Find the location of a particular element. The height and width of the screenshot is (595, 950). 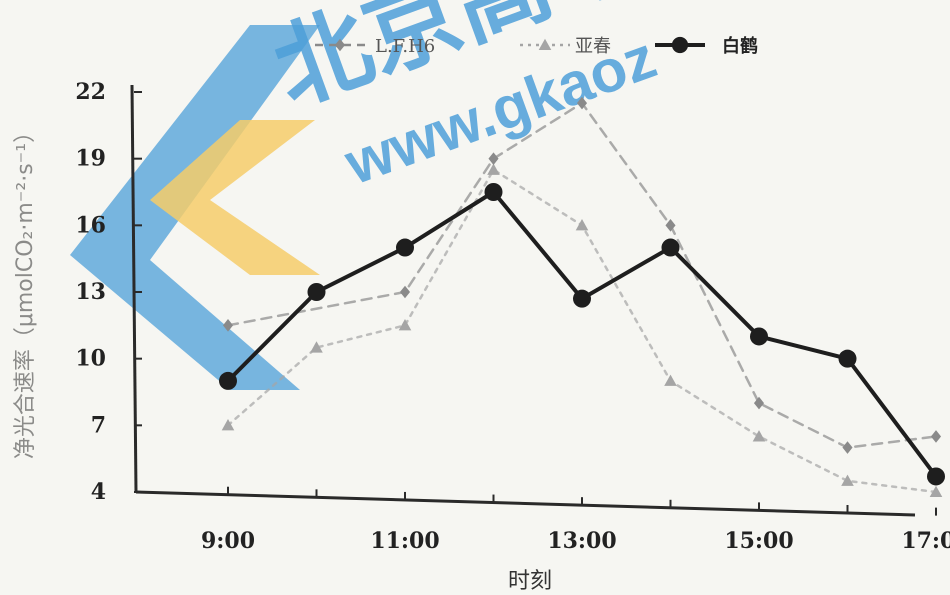

y-tick-label: 7 is located at coordinates (98, 425).